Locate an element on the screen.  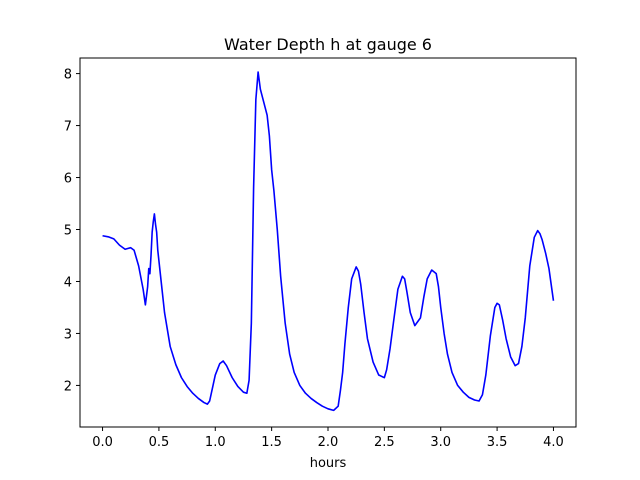
x-axis-ticks: 0.0 0.5 1.0 1.5 2.0 2.5 3.0 3.5 4.0 is located at coordinates (328, 438).